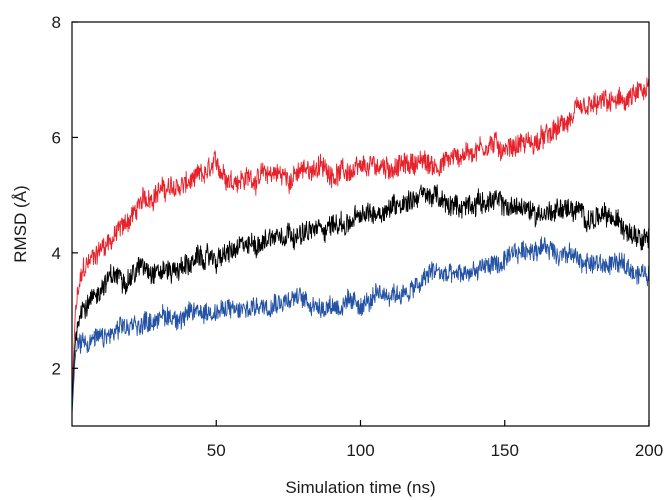 This screenshot has width=669, height=500. Describe the element at coordinates (56, 22) in the screenshot. I see `y-tick-label: 8` at that location.